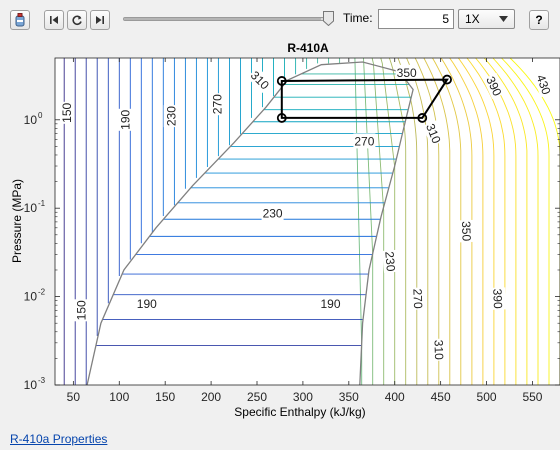  I want to click on chevron-down-icon, so click(503, 19).